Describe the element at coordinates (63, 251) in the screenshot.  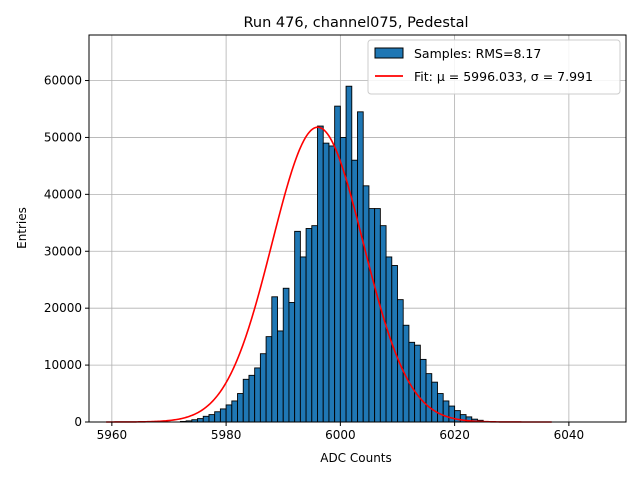
I see `y-tick-label: 30000` at that location.